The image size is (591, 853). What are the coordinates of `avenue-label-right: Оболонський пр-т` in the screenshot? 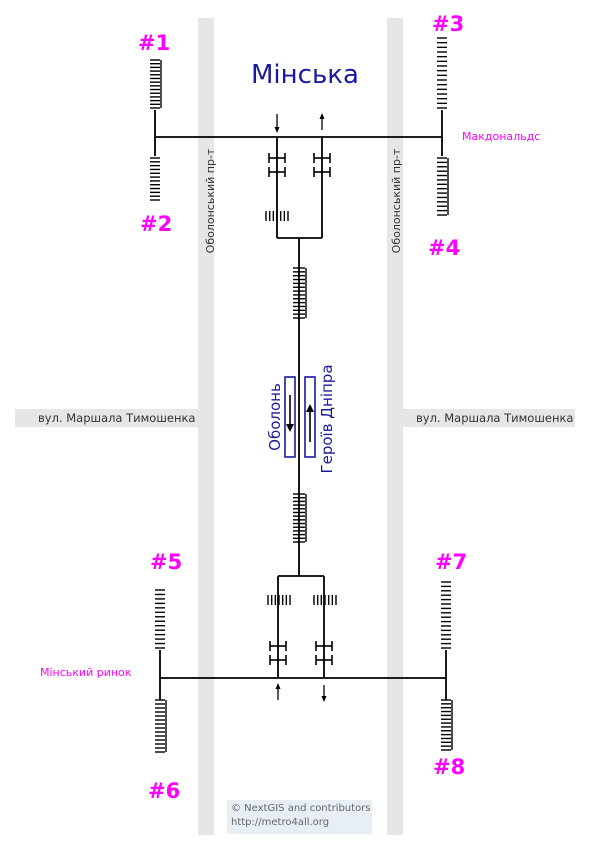 It's located at (396, 201).